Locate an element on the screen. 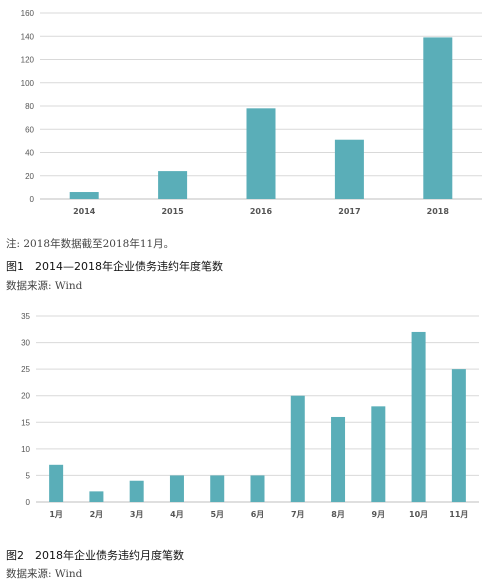 The height and width of the screenshot is (583, 499). figure2-source: 数据来源: Wind is located at coordinates (44, 574).